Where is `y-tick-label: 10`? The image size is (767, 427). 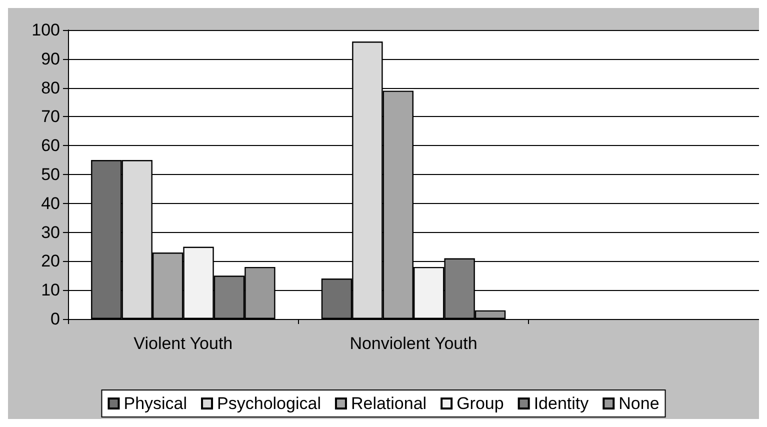
y-tick-label: 10 is located at coordinates (50, 290).